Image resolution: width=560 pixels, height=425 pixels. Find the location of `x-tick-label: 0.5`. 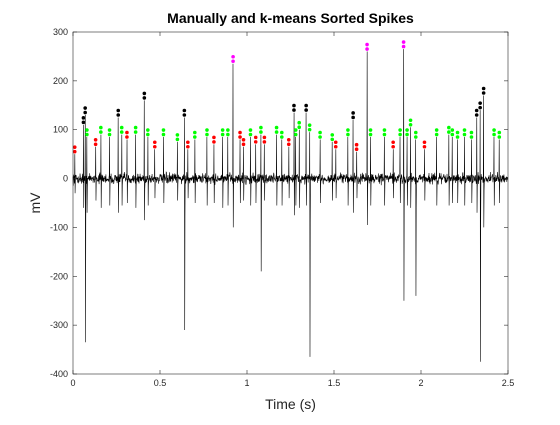

x-tick-label: 0.5 is located at coordinates (160, 383).